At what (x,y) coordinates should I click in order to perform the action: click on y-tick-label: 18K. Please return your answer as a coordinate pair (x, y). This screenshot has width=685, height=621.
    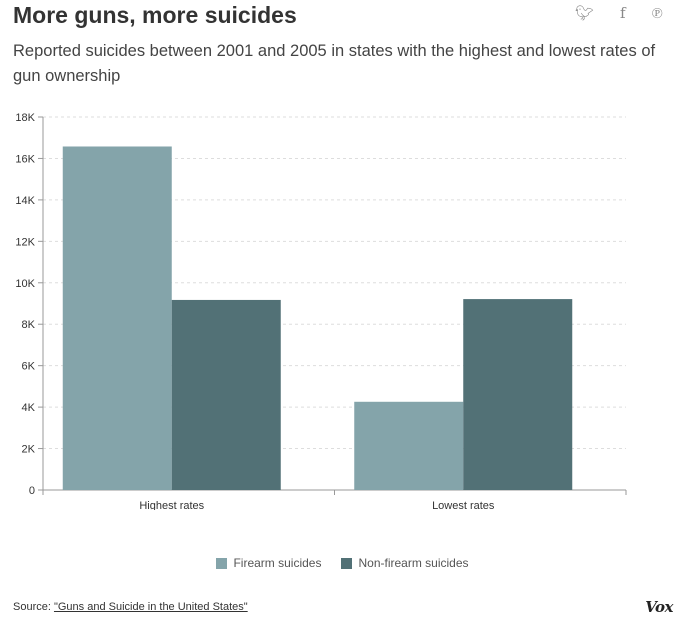
    Looking at the image, I should click on (25, 118).